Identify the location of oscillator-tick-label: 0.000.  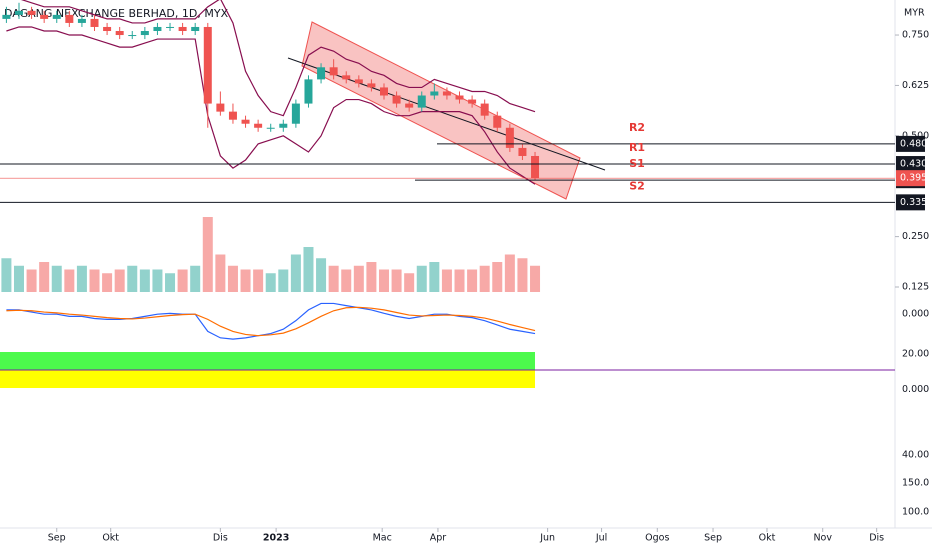
(915, 389).